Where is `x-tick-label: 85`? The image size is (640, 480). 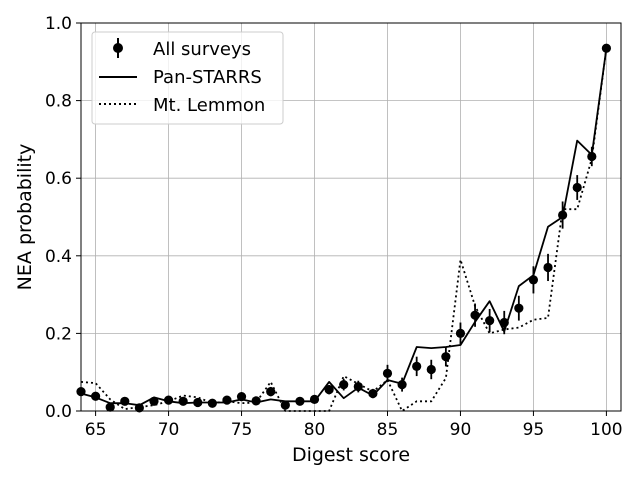 x-tick-label: 85 is located at coordinates (388, 430).